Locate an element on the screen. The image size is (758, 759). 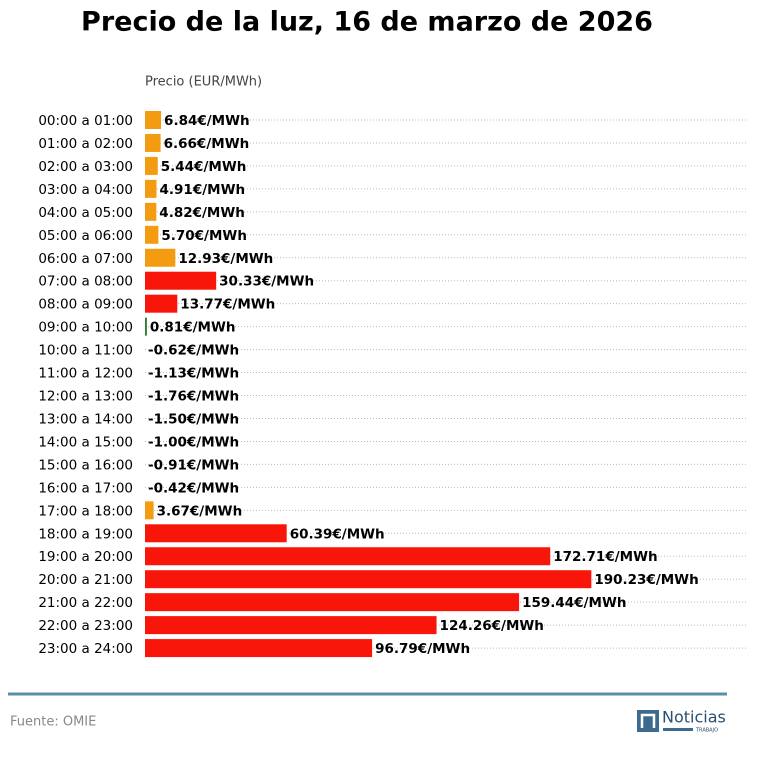
y-tick-label: 19:00 a 20:00 is located at coordinates (85, 557).